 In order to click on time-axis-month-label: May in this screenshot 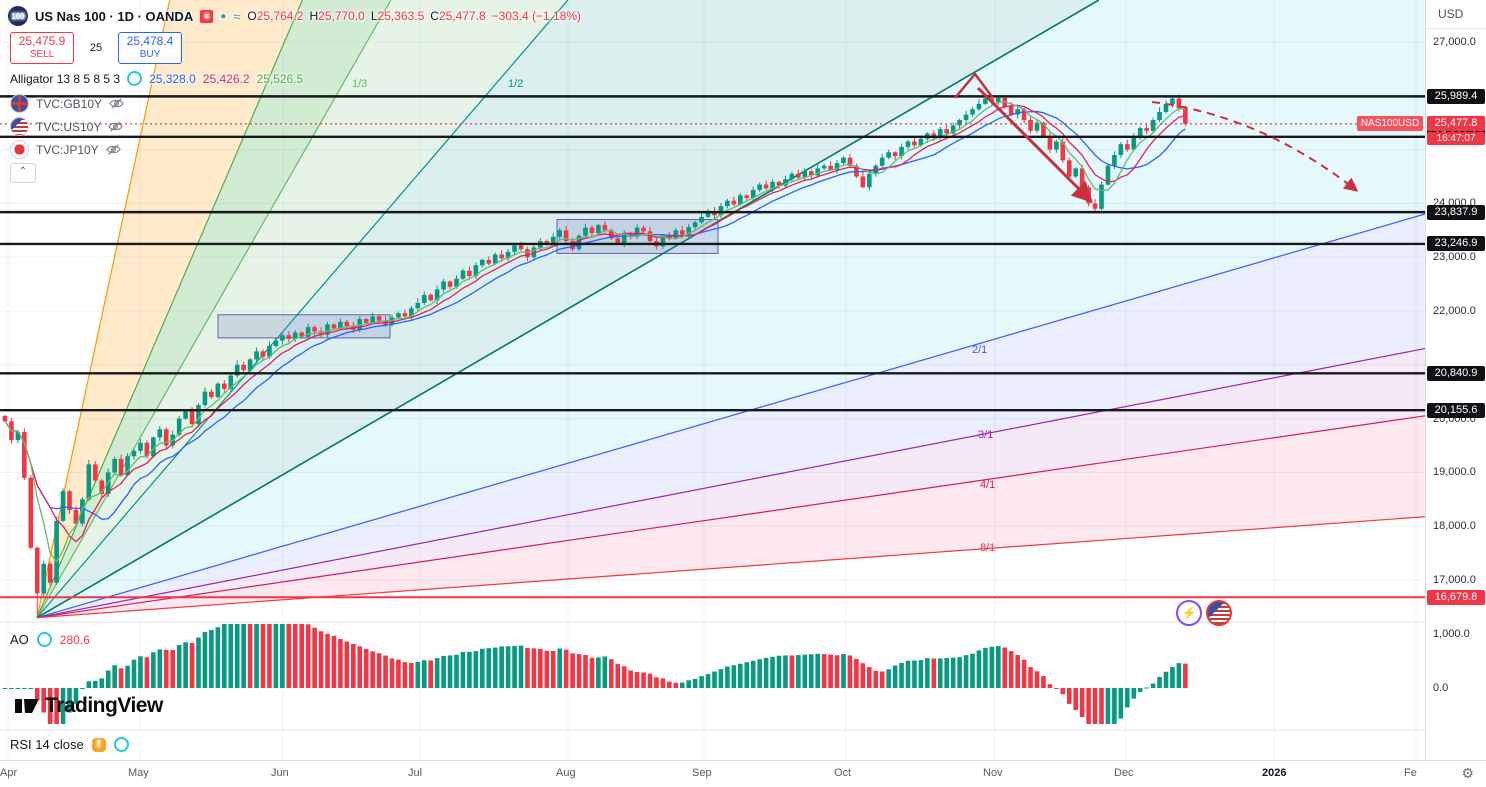, I will do `click(138, 773)`.